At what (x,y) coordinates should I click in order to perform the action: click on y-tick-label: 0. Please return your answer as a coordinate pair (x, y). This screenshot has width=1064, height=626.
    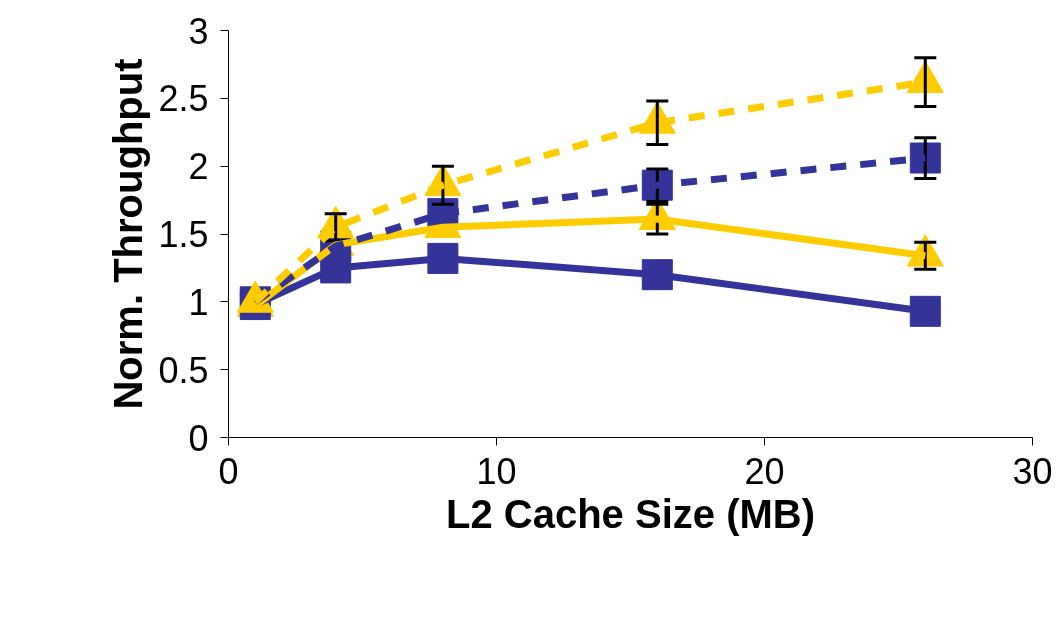
    Looking at the image, I should click on (198, 438).